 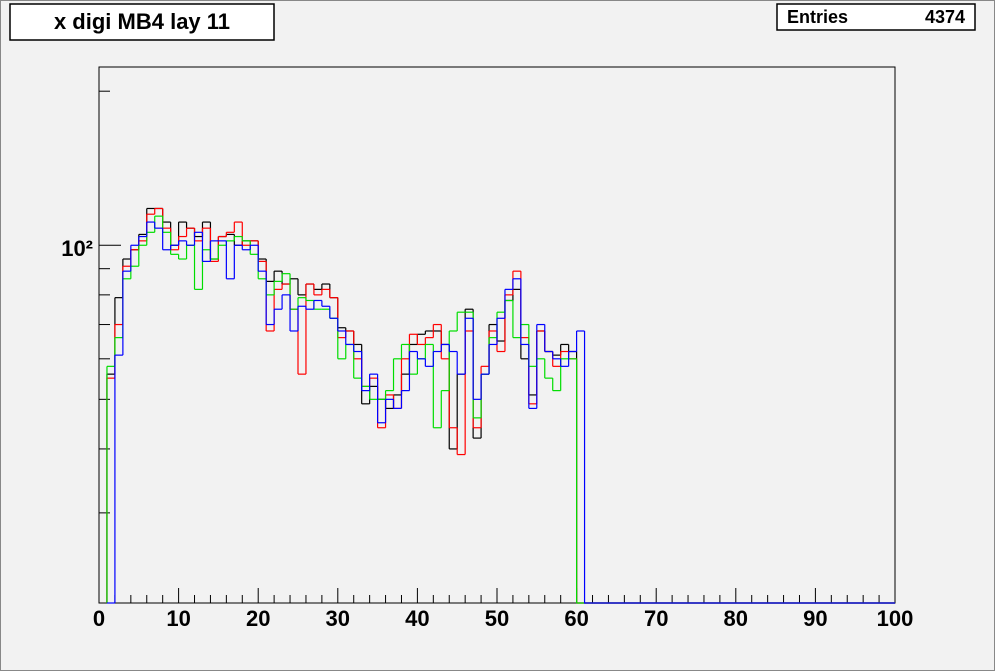 What do you see at coordinates (417, 618) in the screenshot?
I see `x-tick-label: 40` at bounding box center [417, 618].